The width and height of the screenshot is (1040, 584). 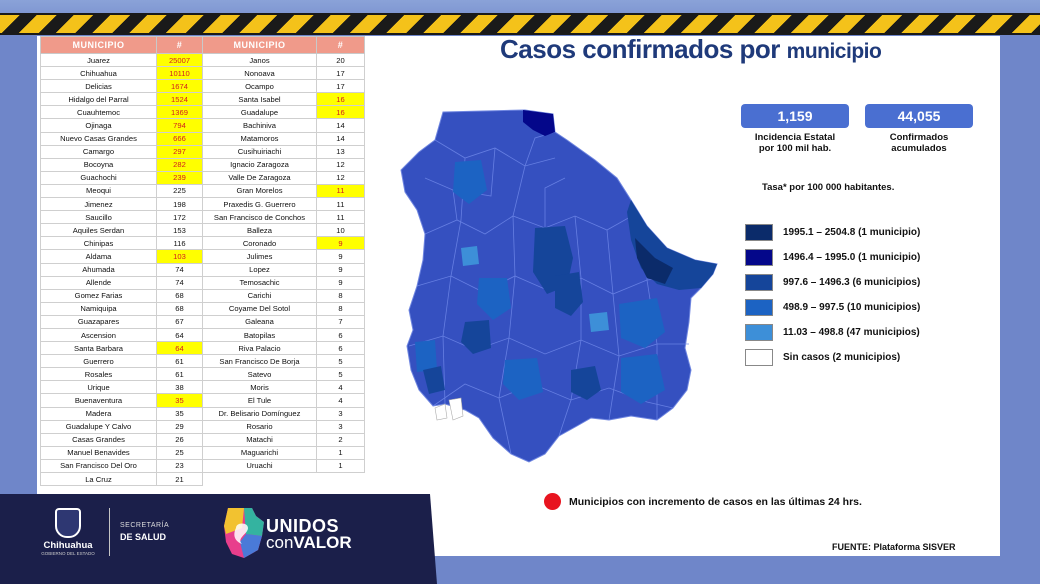 What do you see at coordinates (569, 294) in the screenshot?
I see `region-delicias` at bounding box center [569, 294].